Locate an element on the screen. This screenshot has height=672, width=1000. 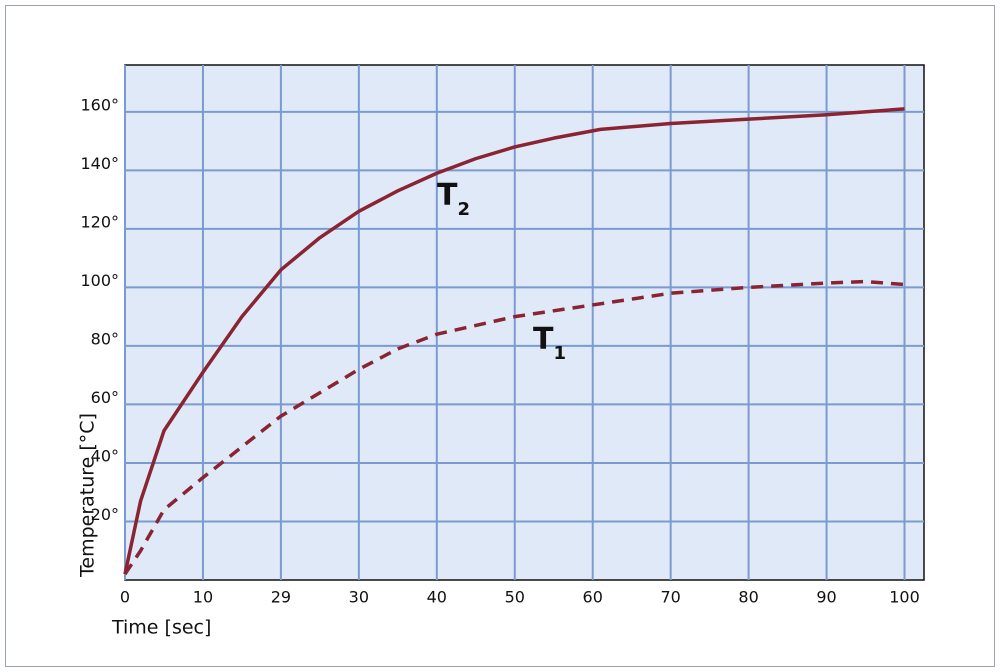
annotation: T1 is located at coordinates (549, 343).